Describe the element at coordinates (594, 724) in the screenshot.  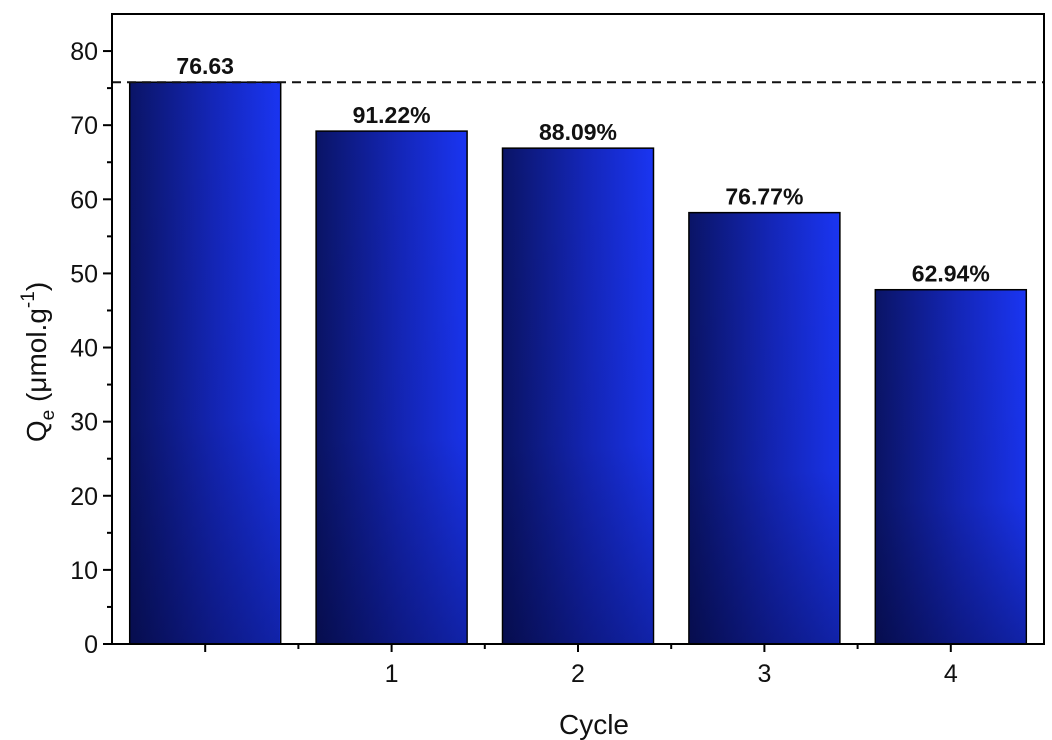
I see `x-axis-title: Cycle` at that location.